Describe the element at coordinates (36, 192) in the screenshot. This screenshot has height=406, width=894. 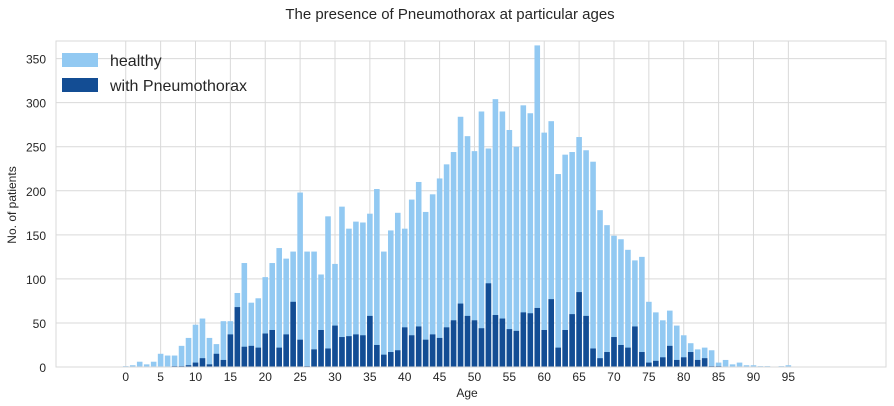
I see `y-tick-label: 200` at that location.